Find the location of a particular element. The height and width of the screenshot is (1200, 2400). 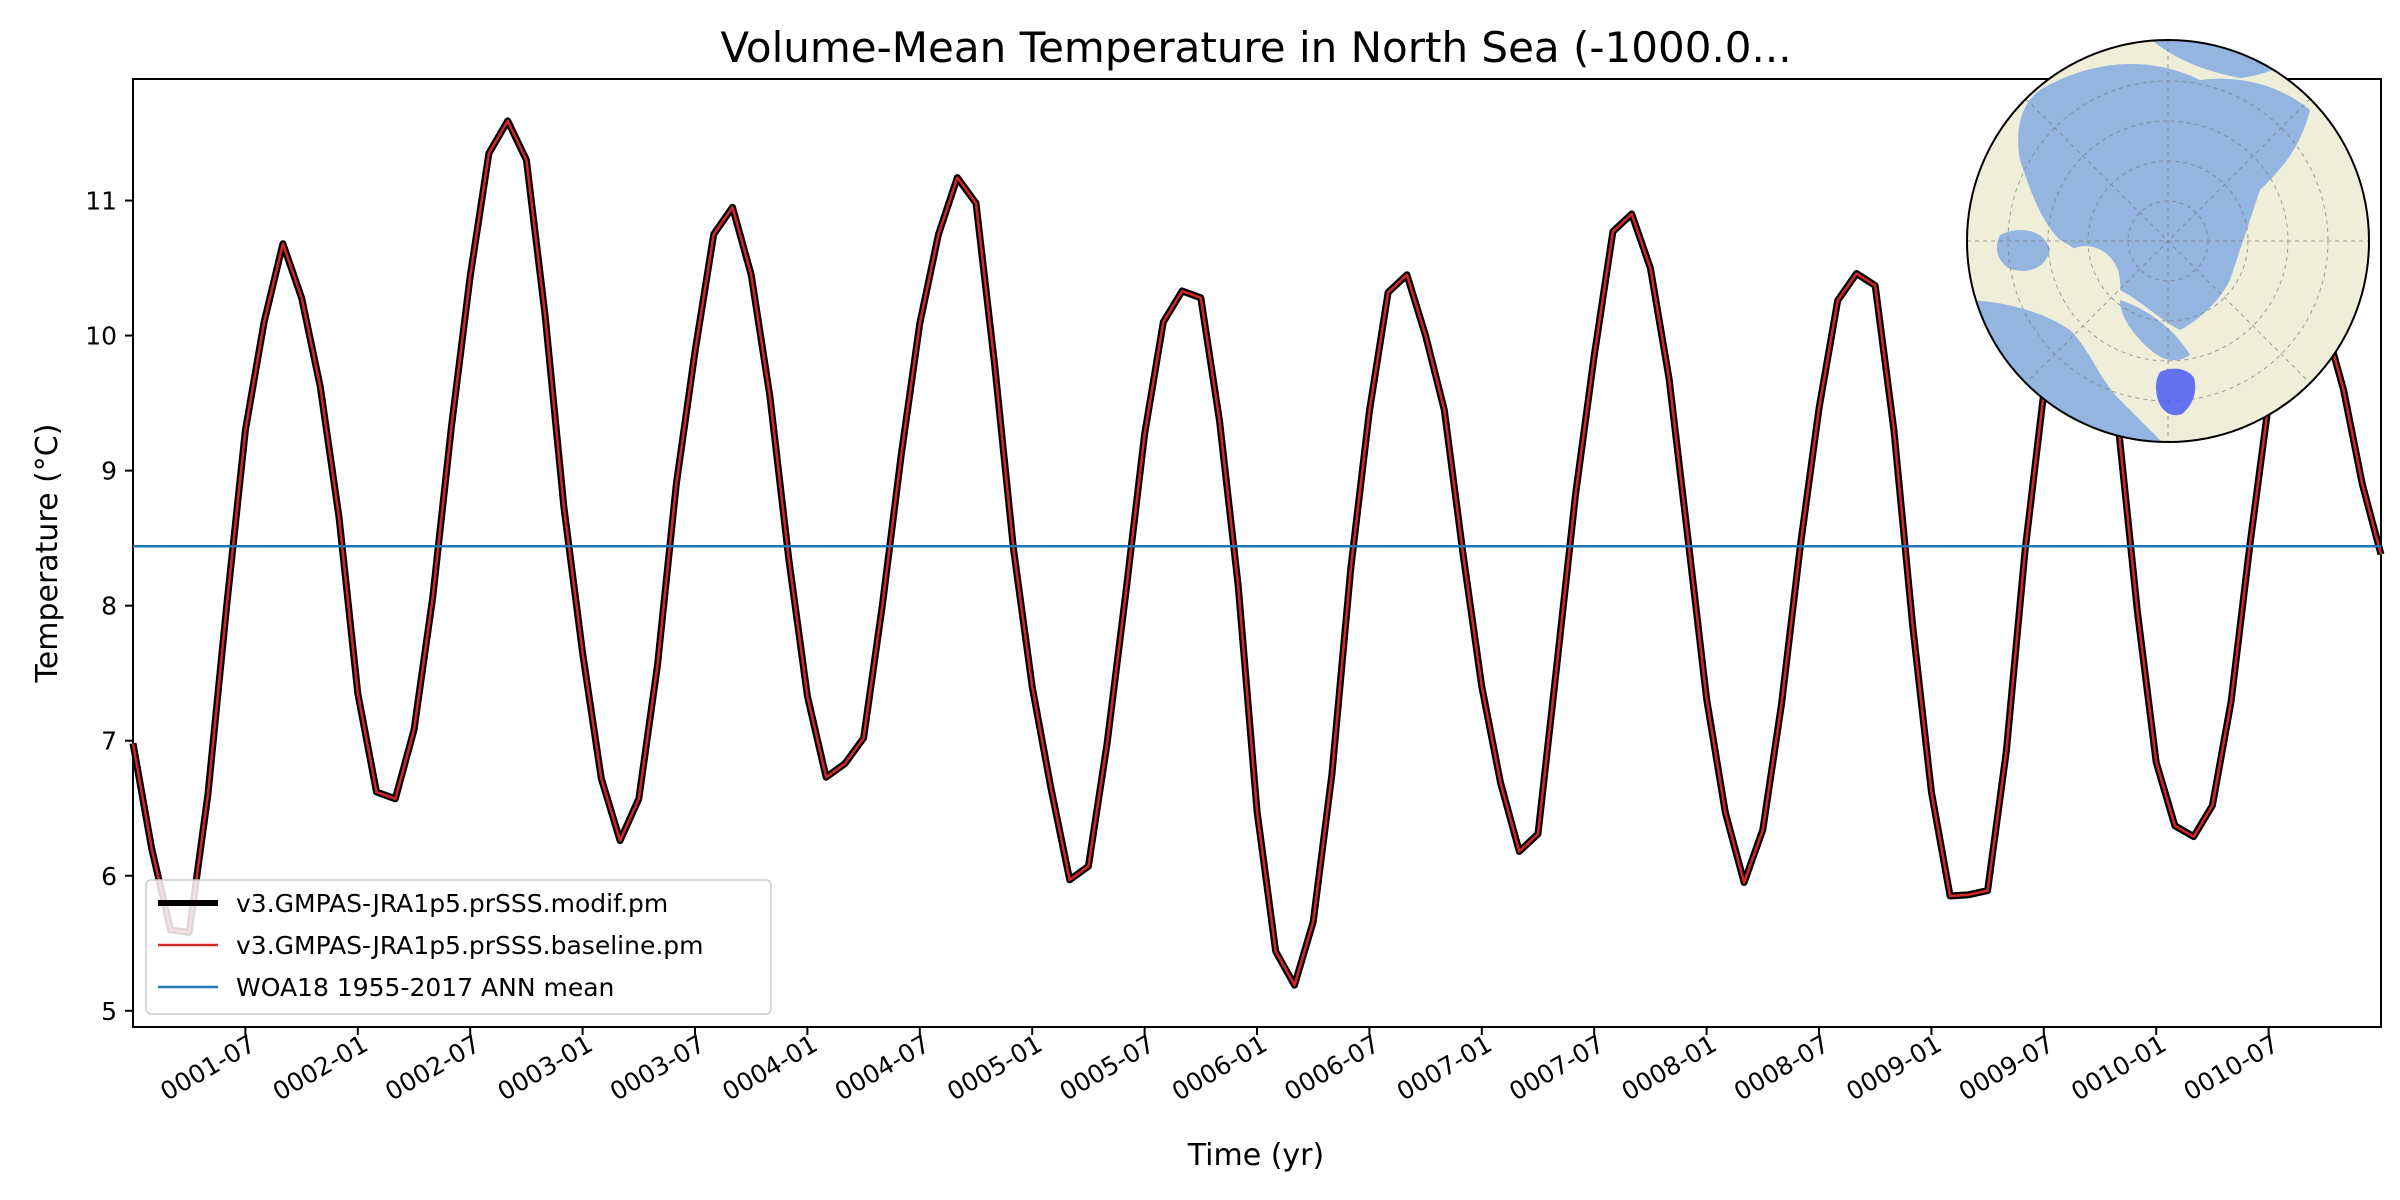

y-tick-label: 11 is located at coordinates (101, 201).